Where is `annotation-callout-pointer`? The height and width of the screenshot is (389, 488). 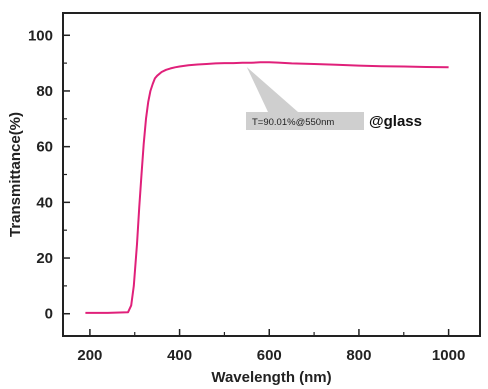 annotation-callout-pointer is located at coordinates (272, 89).